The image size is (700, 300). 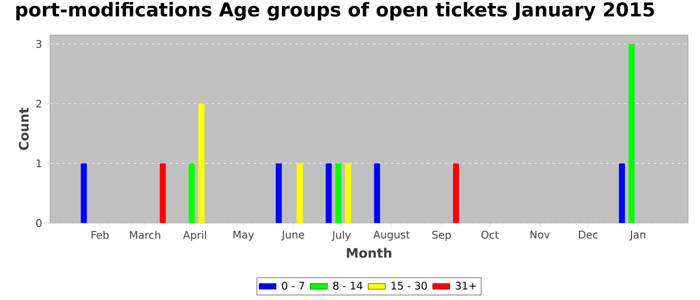 I want to click on y-tick-label: 3, so click(x=39, y=44).